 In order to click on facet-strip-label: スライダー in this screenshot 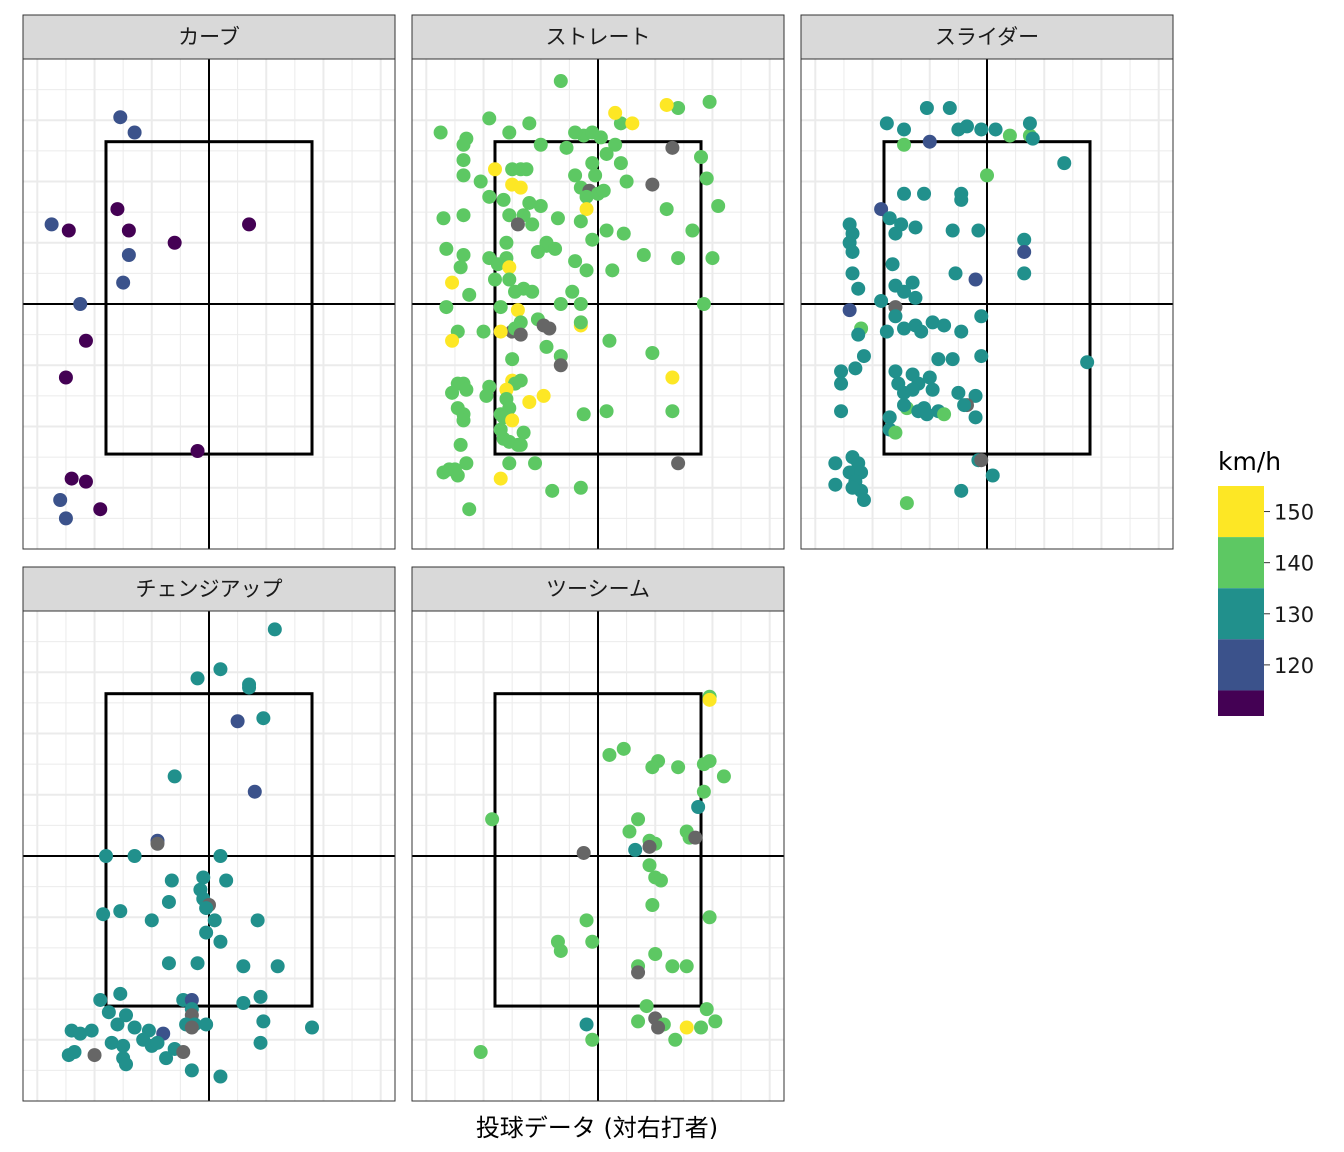, I will do `click(987, 37)`.